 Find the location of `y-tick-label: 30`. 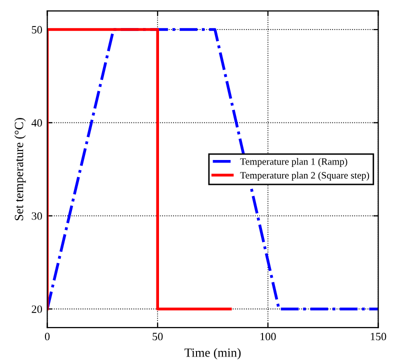

y-tick-label: 30 is located at coordinates (37, 216).